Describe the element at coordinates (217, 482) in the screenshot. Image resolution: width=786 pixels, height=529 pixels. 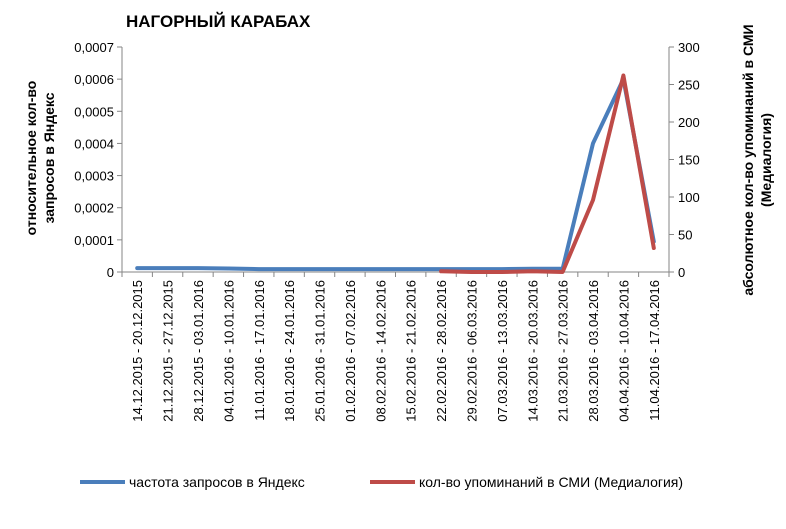
I see `legend-label-yandex: частота запросов в Яндекс` at that location.